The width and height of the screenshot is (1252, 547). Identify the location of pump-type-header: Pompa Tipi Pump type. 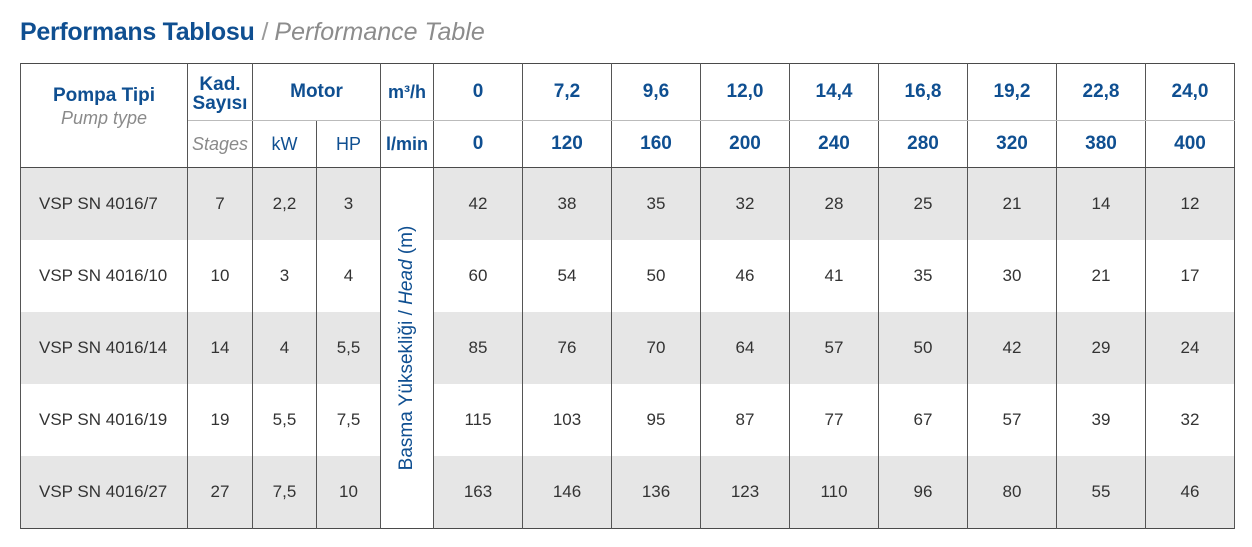
(104, 115).